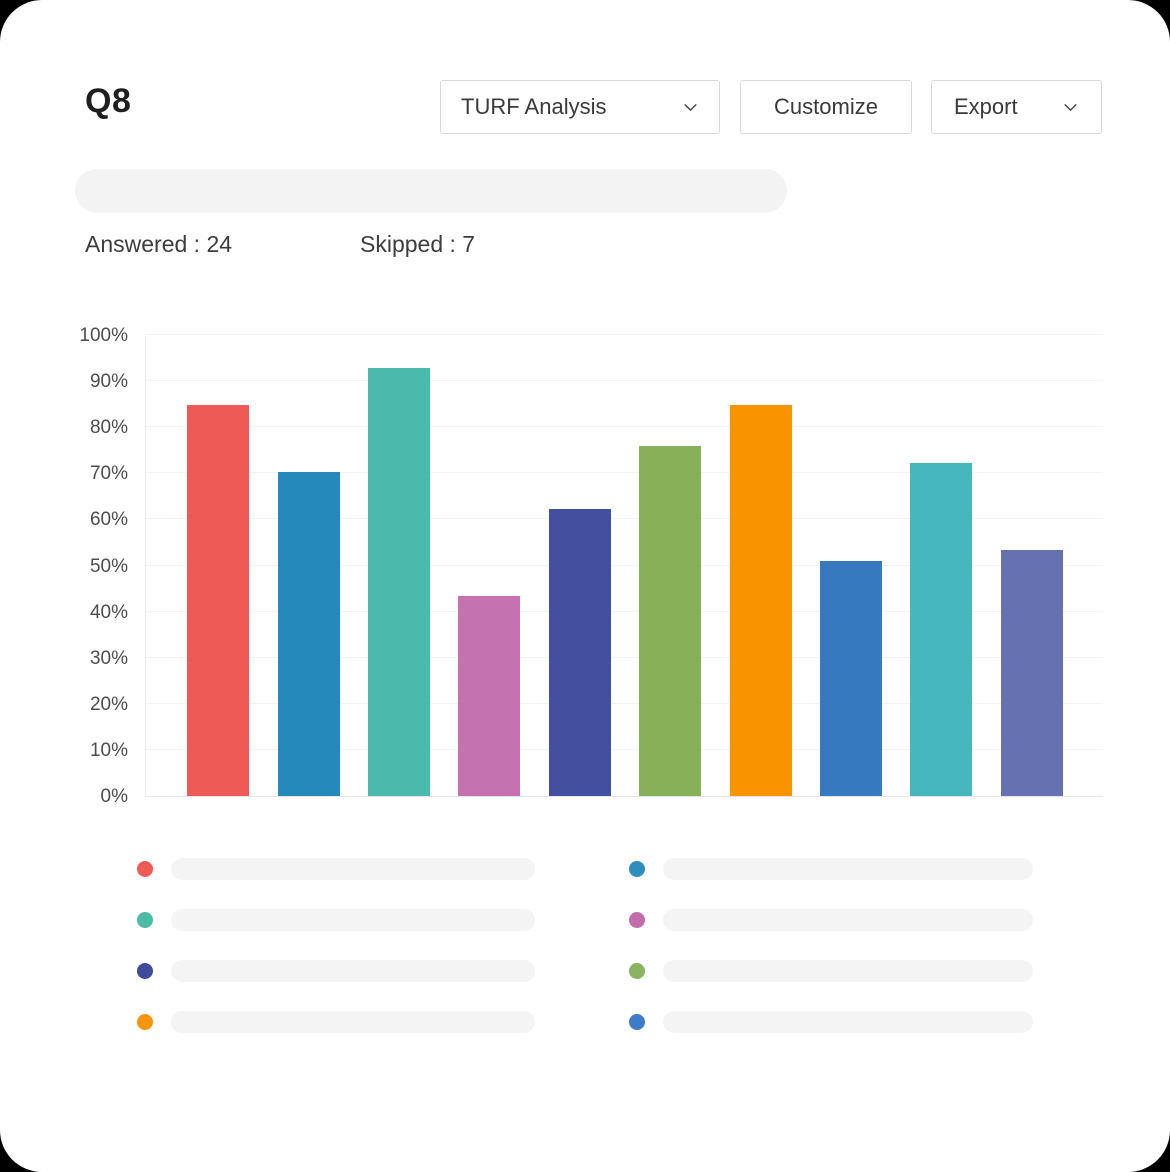 Image resolution: width=1170 pixels, height=1172 pixels. I want to click on export-button: Export, so click(1016, 107).